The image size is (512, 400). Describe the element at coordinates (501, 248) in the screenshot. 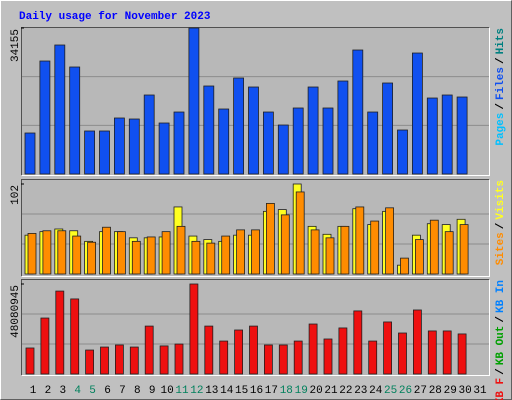

I see `legend-entry: Sites` at that location.